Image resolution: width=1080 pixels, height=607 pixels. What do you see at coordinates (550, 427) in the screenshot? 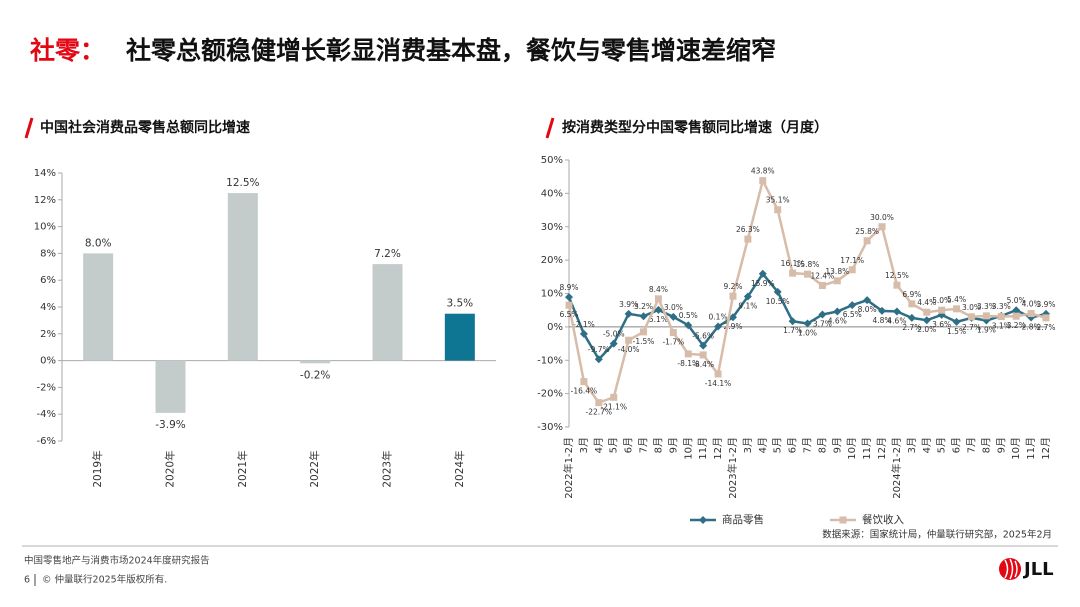
I see `y-tick-label: -30%` at bounding box center [550, 427].